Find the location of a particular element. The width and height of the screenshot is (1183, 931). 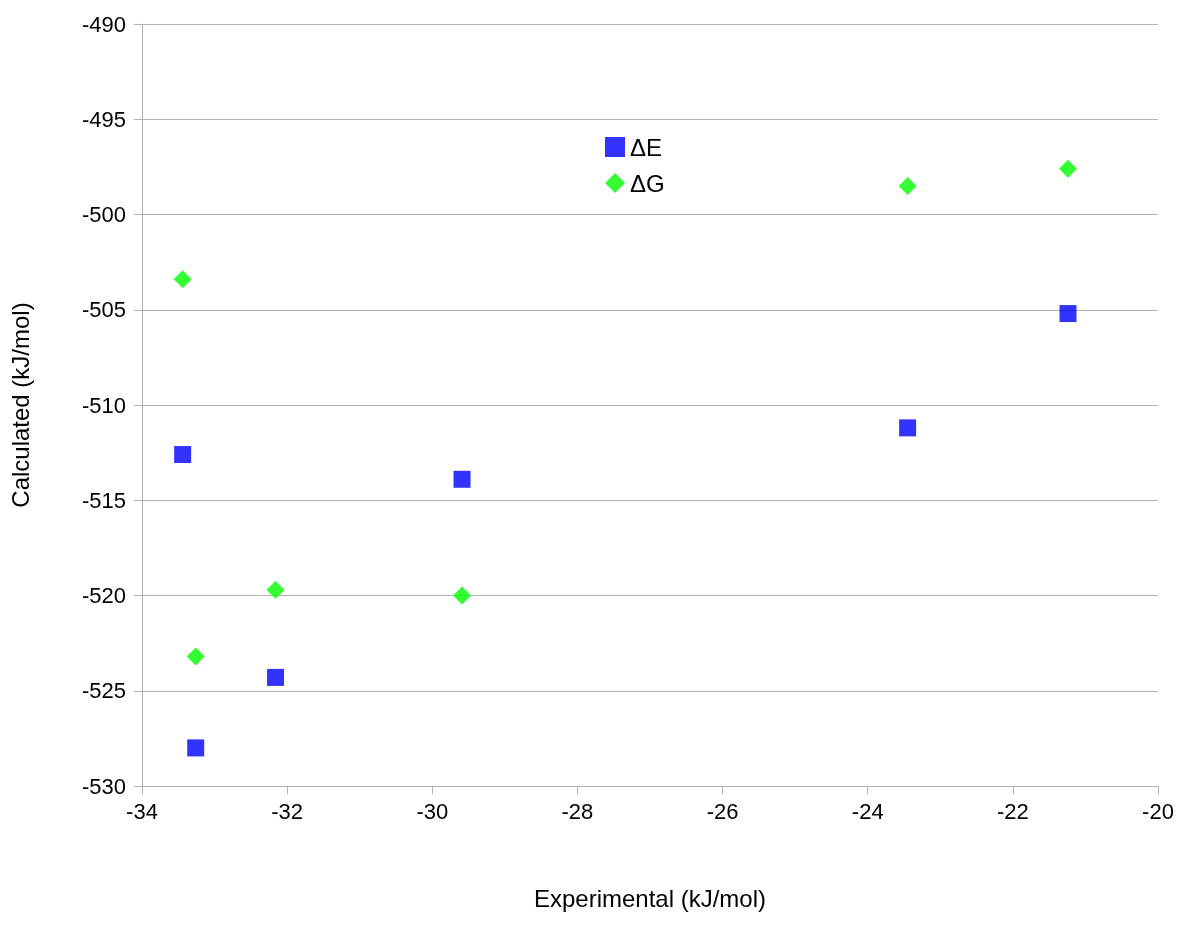

y-axis-title: Calculated (kJ/mol) is located at coordinates (20, 405).